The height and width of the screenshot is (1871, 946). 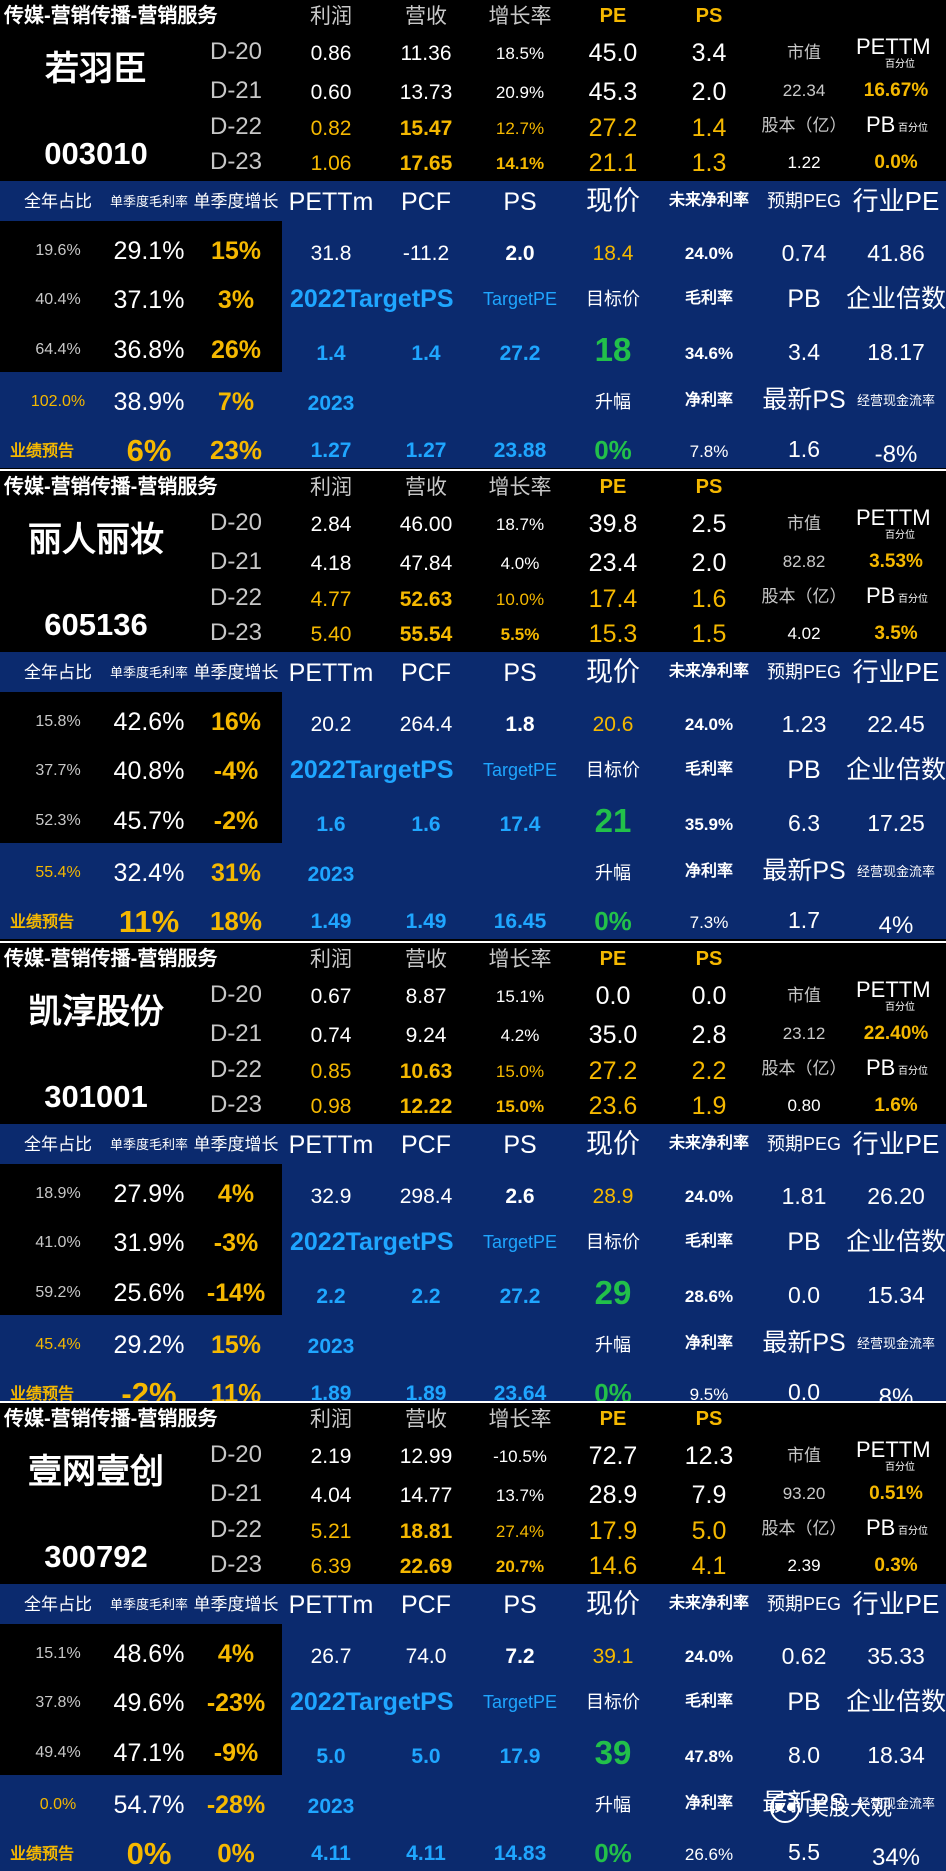 What do you see at coordinates (709, 163) in the screenshot?
I see `ps-value: 1.3` at bounding box center [709, 163].